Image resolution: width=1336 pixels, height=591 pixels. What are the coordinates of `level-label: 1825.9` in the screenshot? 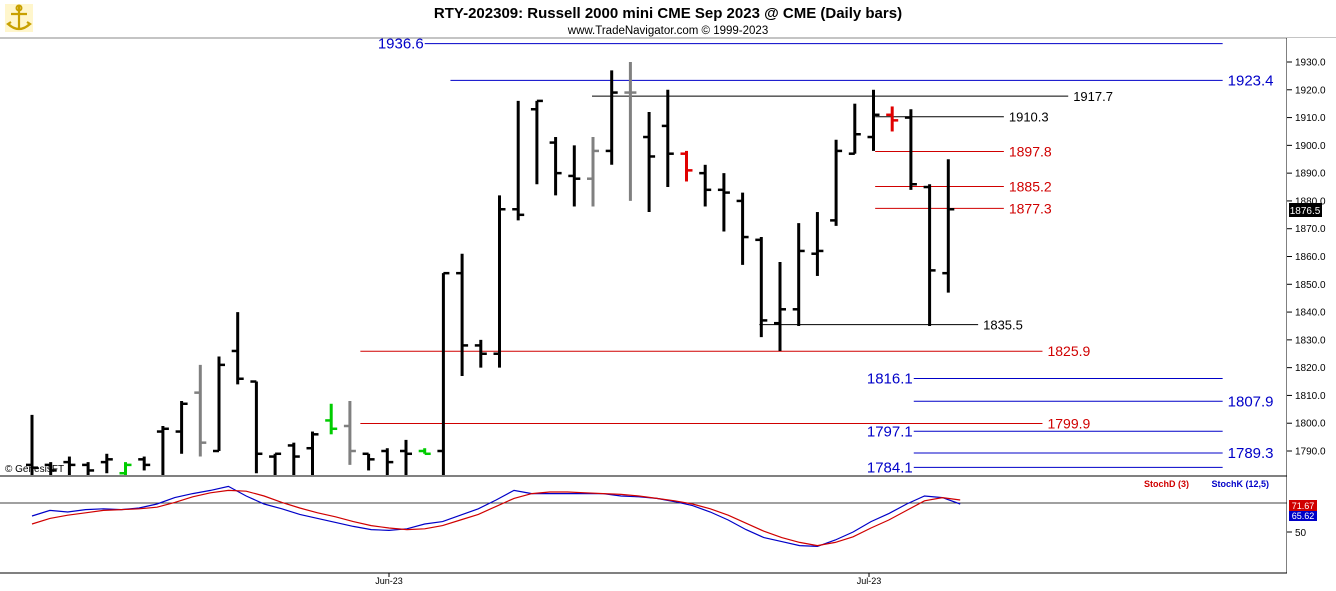 It's located at (1068, 351).